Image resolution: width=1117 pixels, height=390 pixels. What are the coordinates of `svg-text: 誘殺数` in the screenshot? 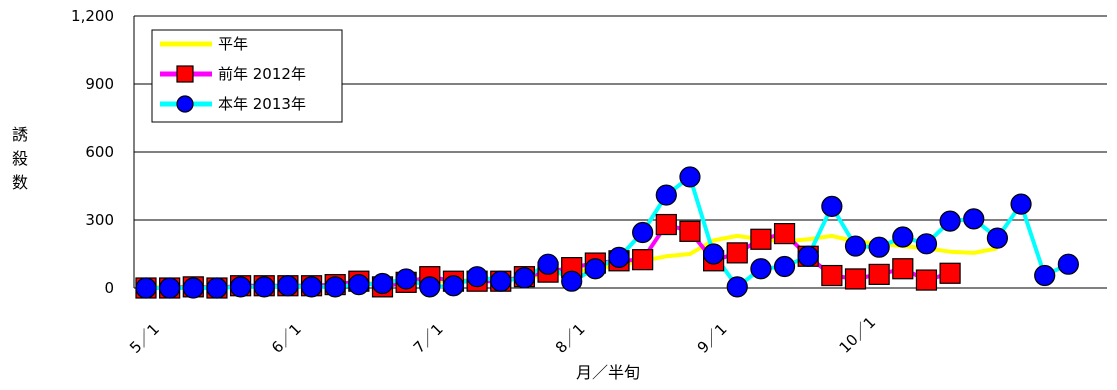 It's located at (20, 158).